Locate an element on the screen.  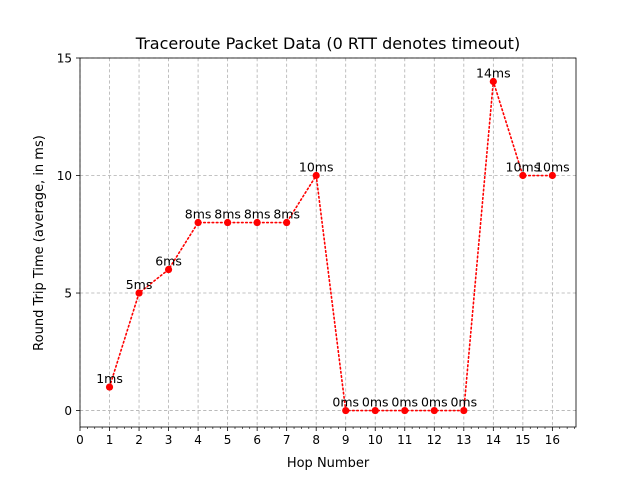
data-label: 6ms is located at coordinates (168, 261).